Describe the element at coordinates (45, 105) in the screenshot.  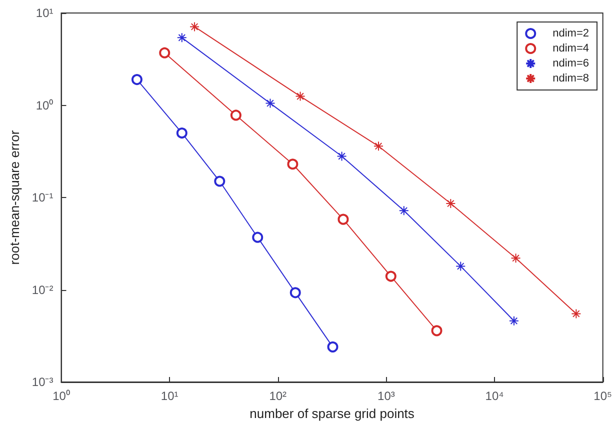
I see `y-tick-label: 10⁰` at that location.